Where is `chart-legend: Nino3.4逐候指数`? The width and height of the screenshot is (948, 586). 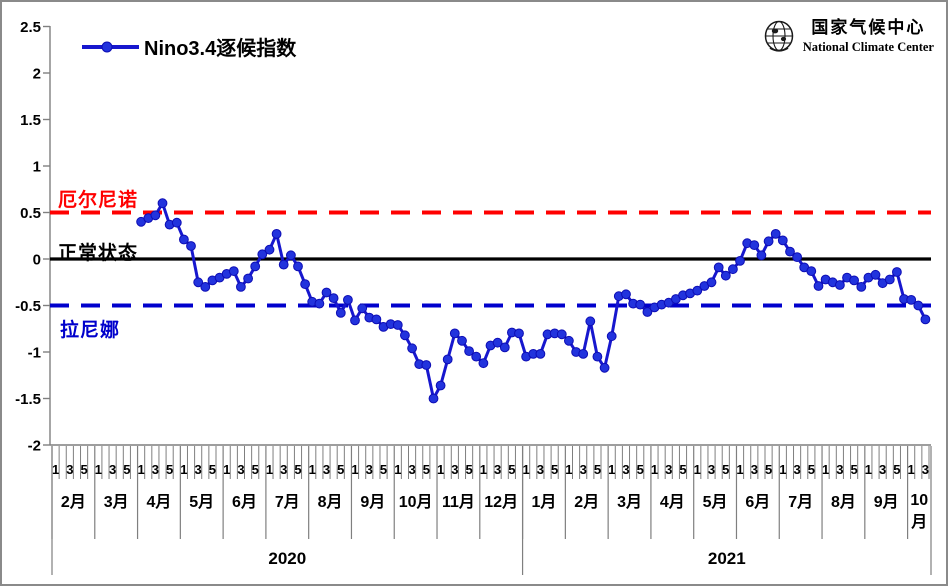
chart-legend: Nino3.4逐候指数 is located at coordinates (188, 46).